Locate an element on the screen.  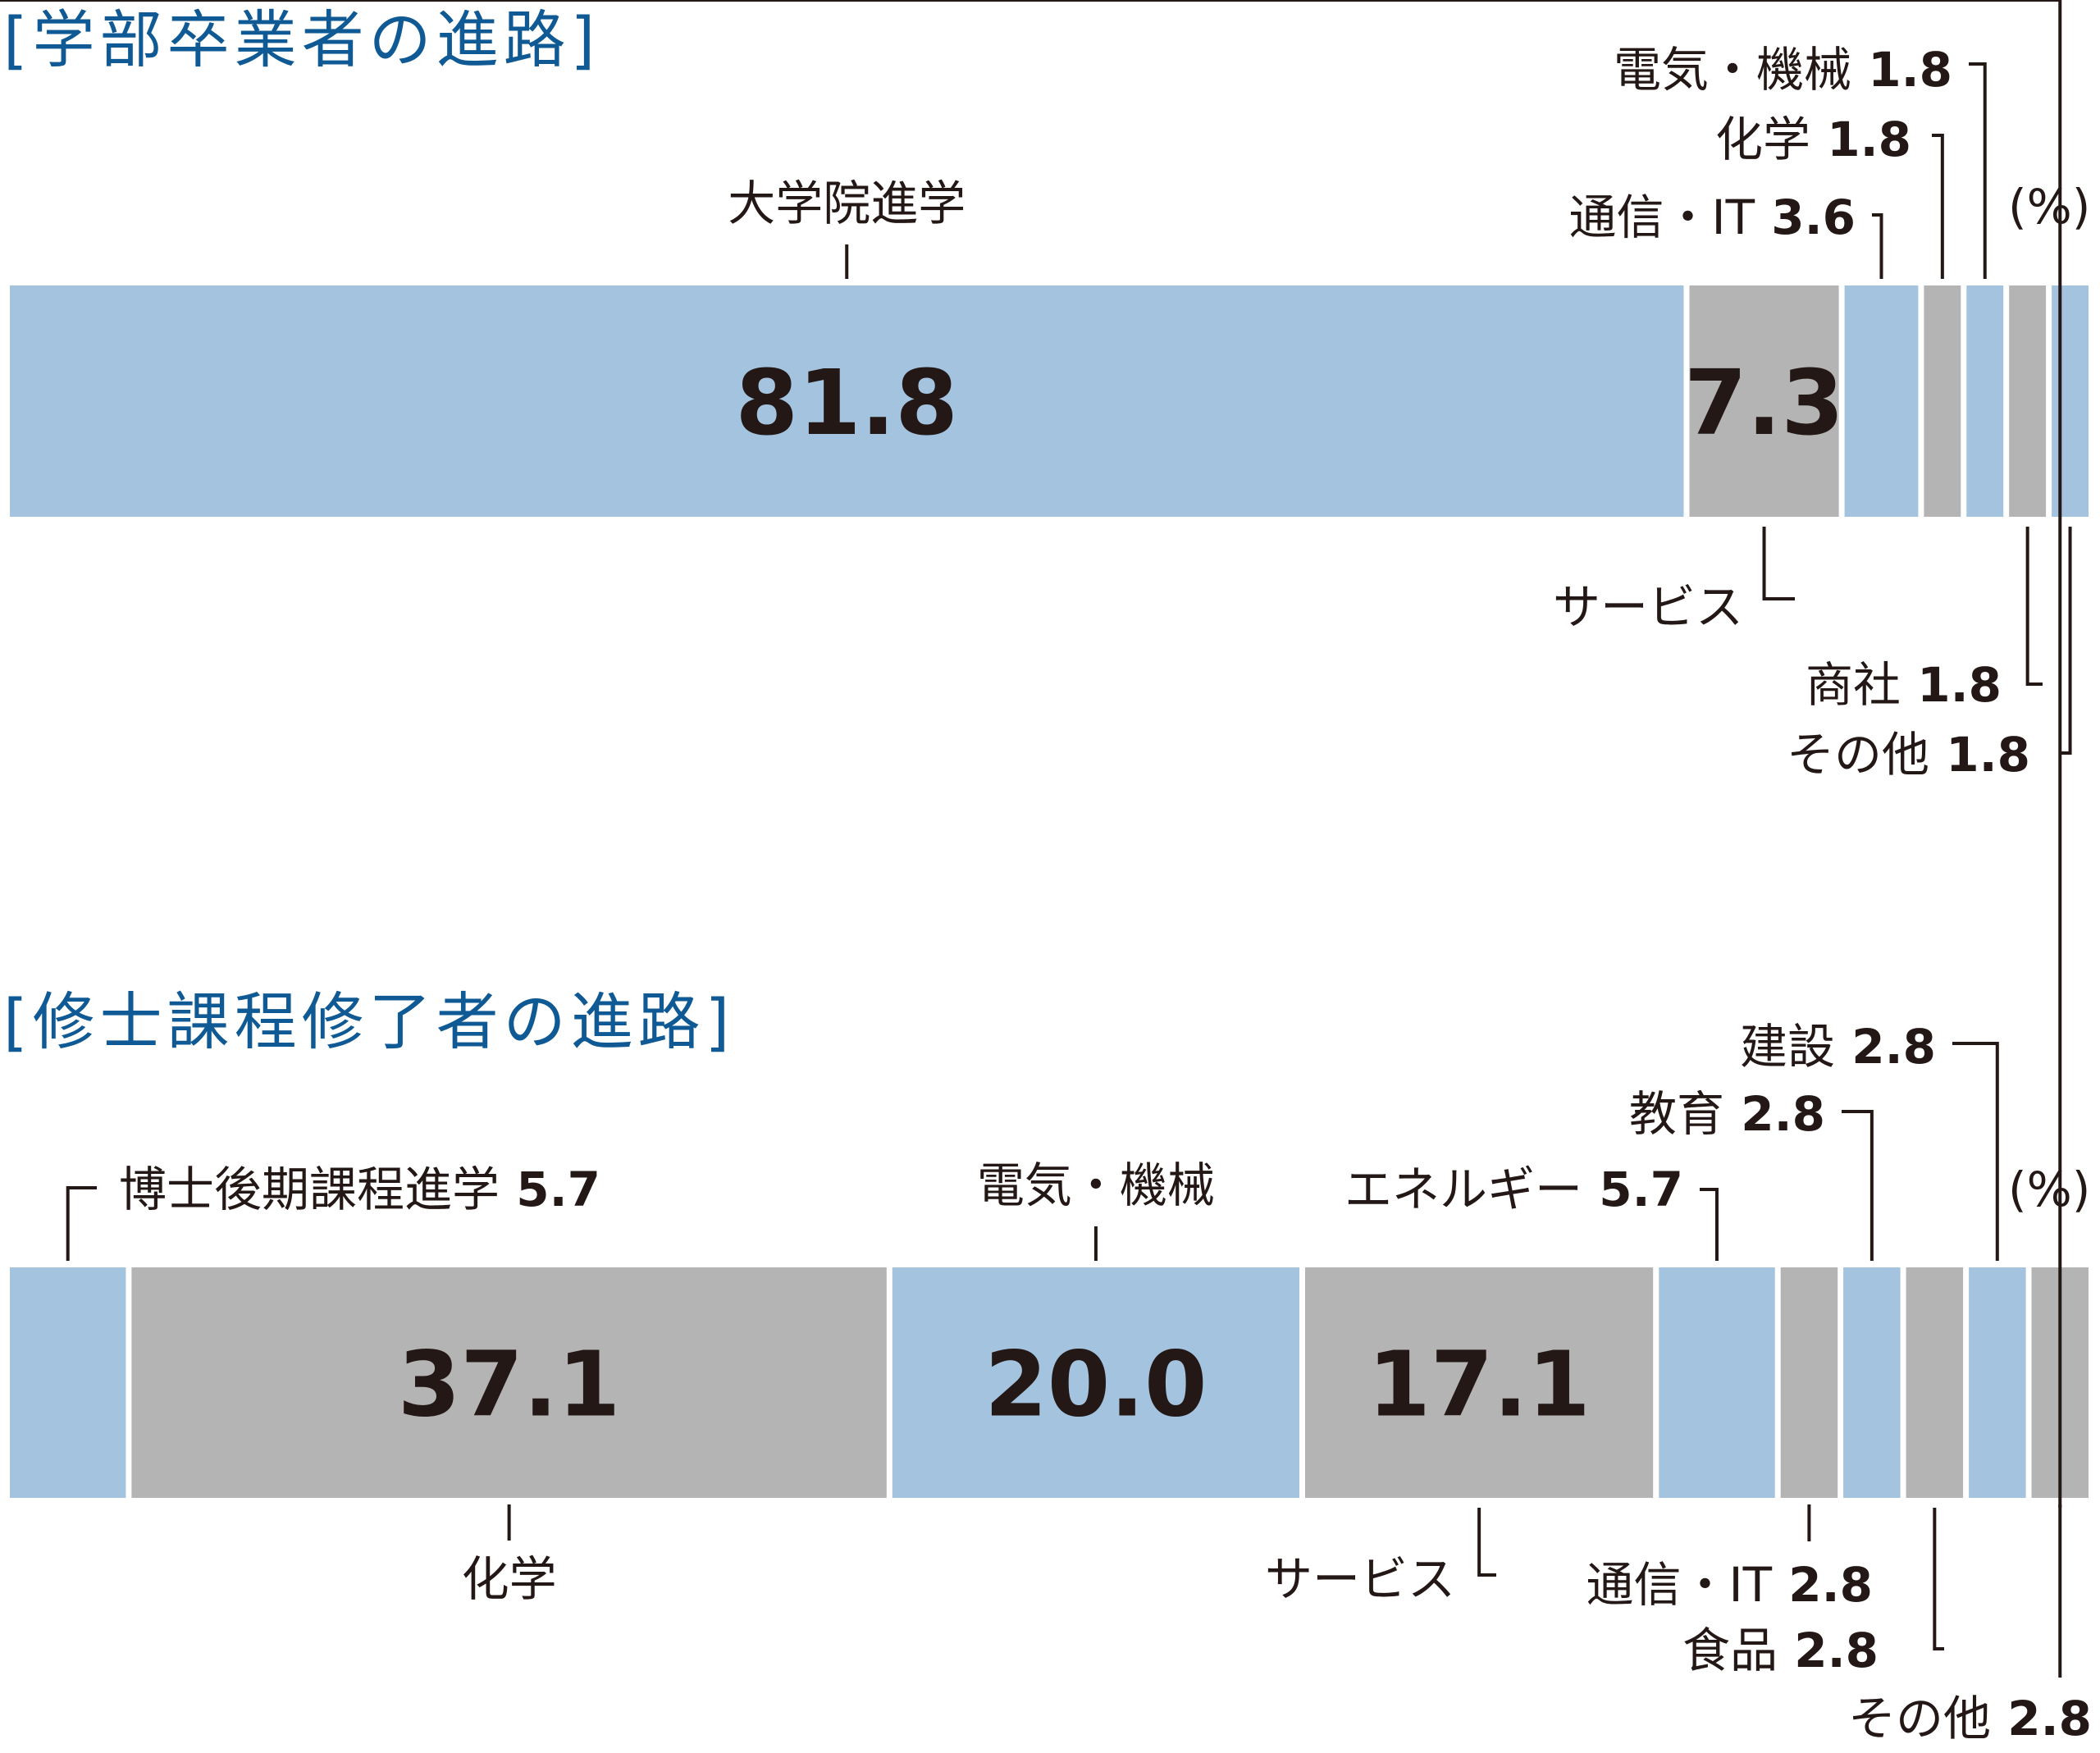
chart-1-seg-label-7-name: その他 is located at coordinates (1858, 755).